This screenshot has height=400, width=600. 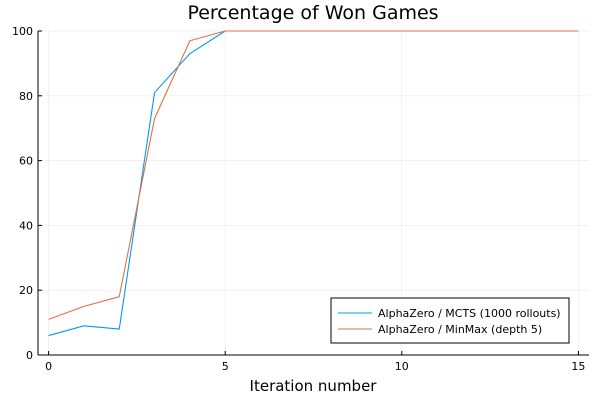 What do you see at coordinates (26, 225) in the screenshot?
I see `y-tick-label: 40` at bounding box center [26, 225].